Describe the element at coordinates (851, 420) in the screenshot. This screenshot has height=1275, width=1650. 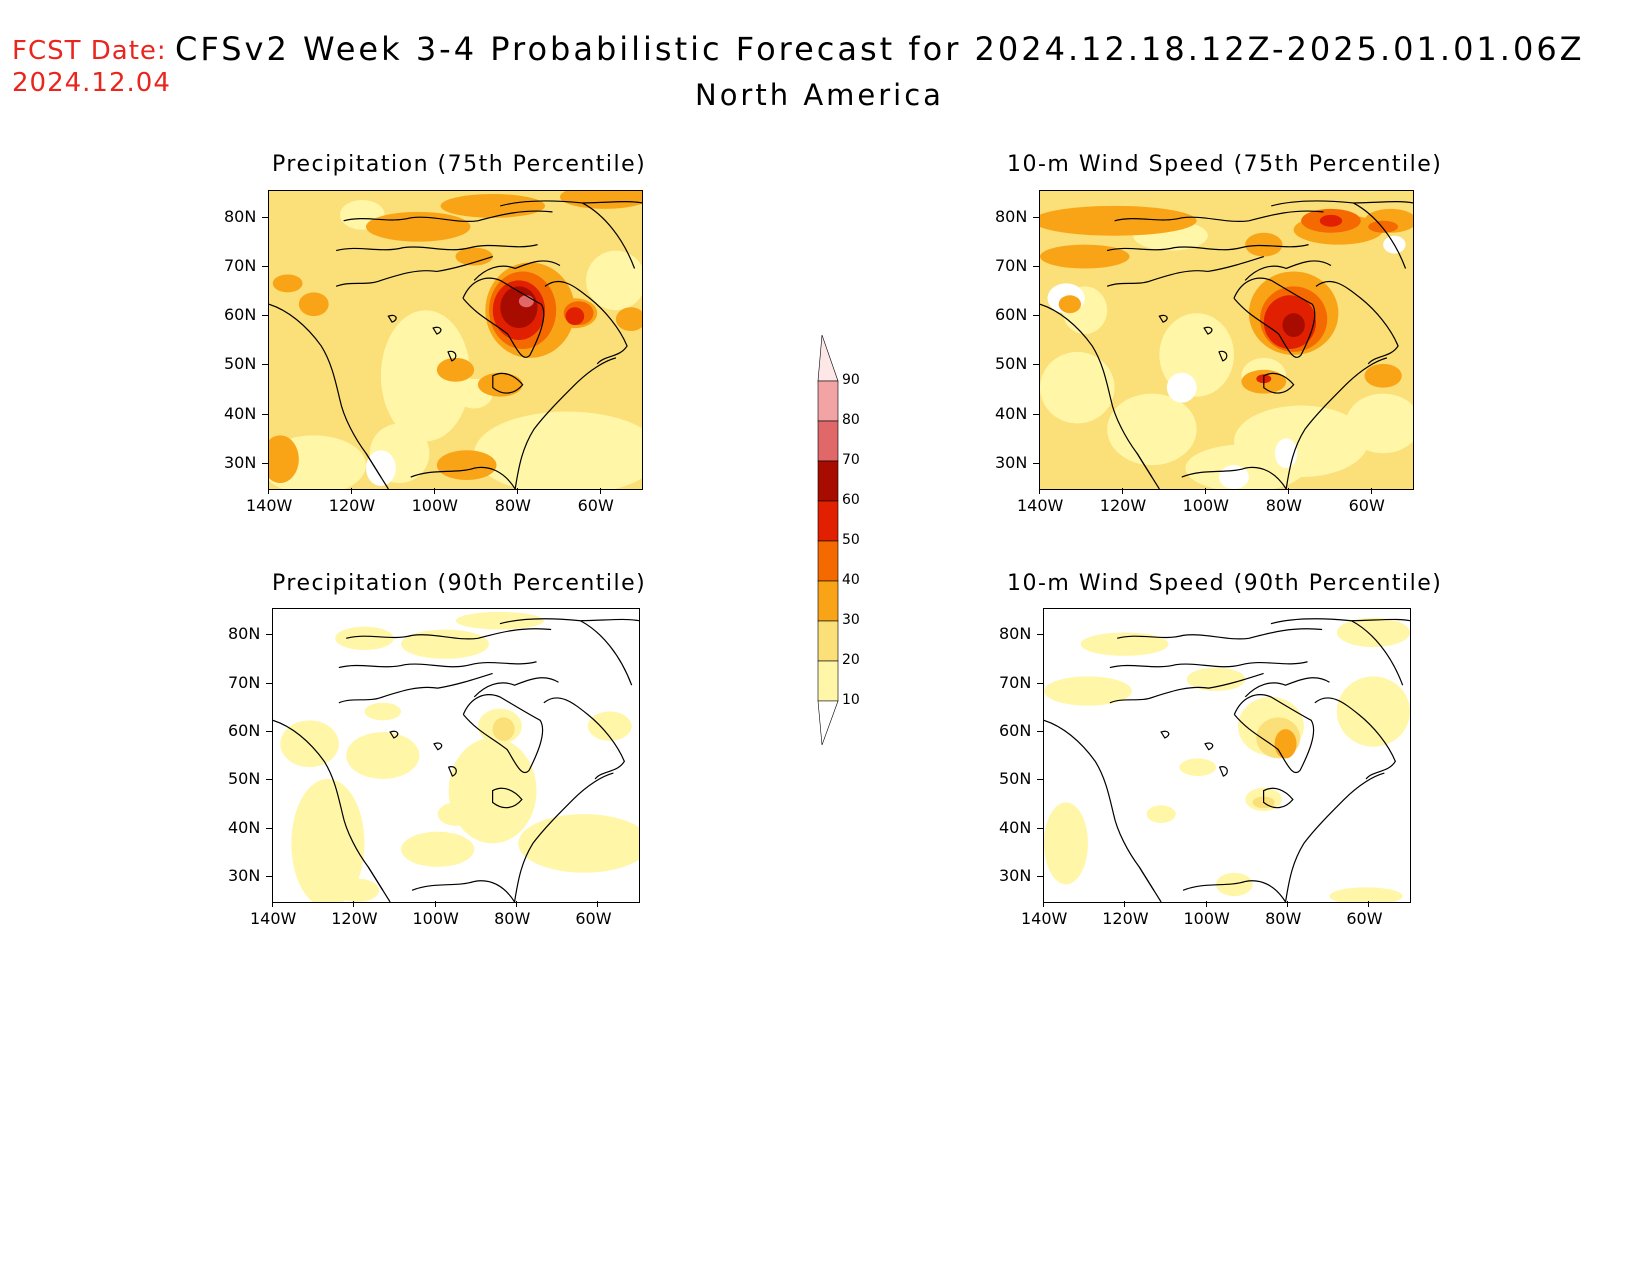
I see `colorbar-label: 80` at that location.